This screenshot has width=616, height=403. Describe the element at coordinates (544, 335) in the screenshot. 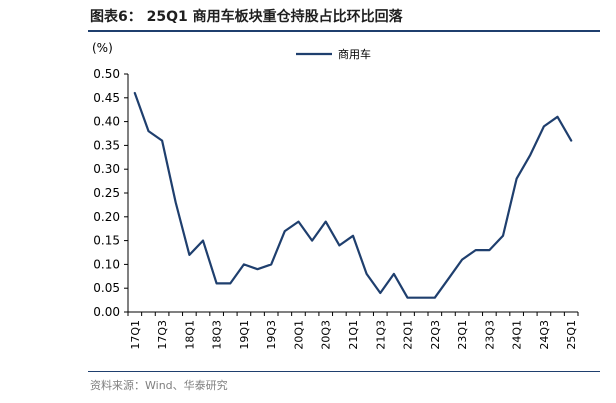

I see `x-tick-label: 24Q3` at that location.